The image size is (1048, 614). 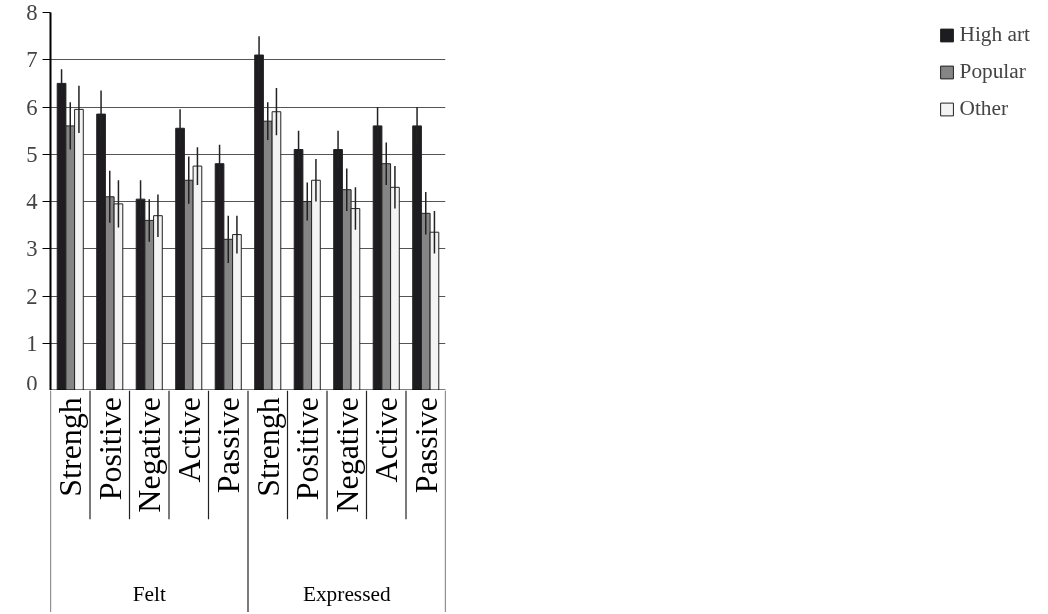 What do you see at coordinates (32, 60) in the screenshot?
I see `y-tick-label: 7` at bounding box center [32, 60].